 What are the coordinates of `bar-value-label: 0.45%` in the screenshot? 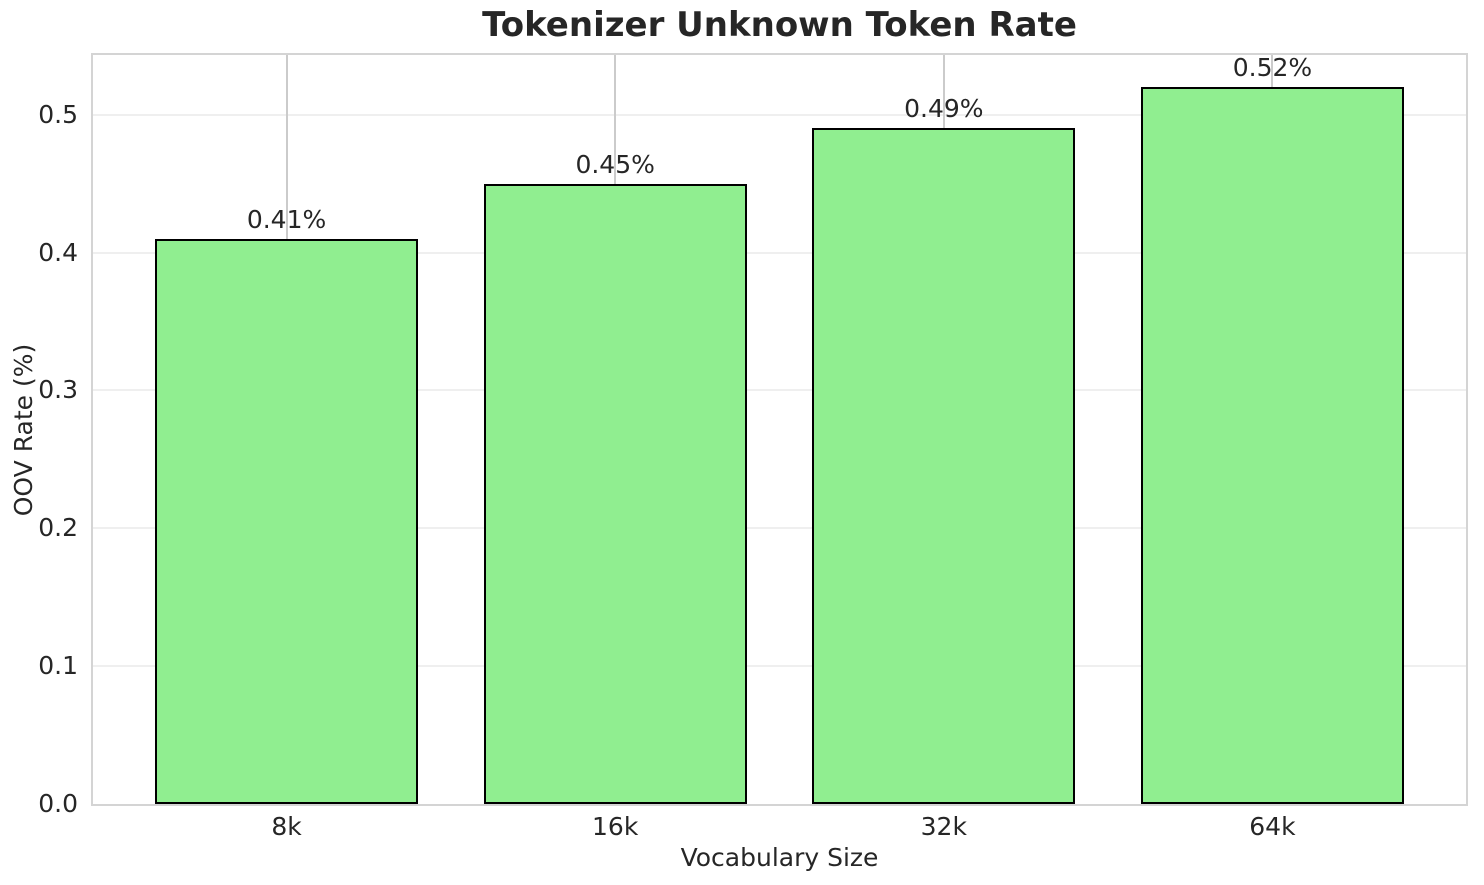 It's located at (615, 164).